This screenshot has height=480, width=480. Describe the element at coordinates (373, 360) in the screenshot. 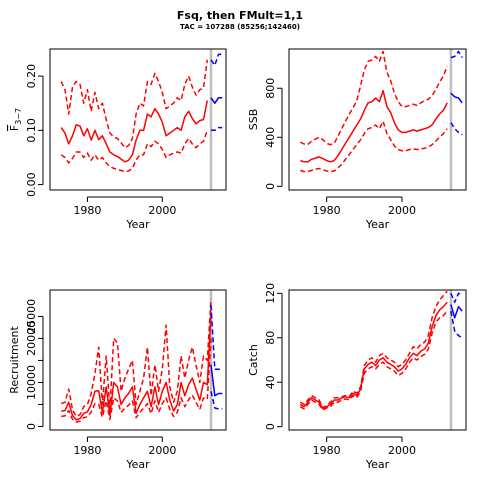

I see `catch-series-lower` at that location.